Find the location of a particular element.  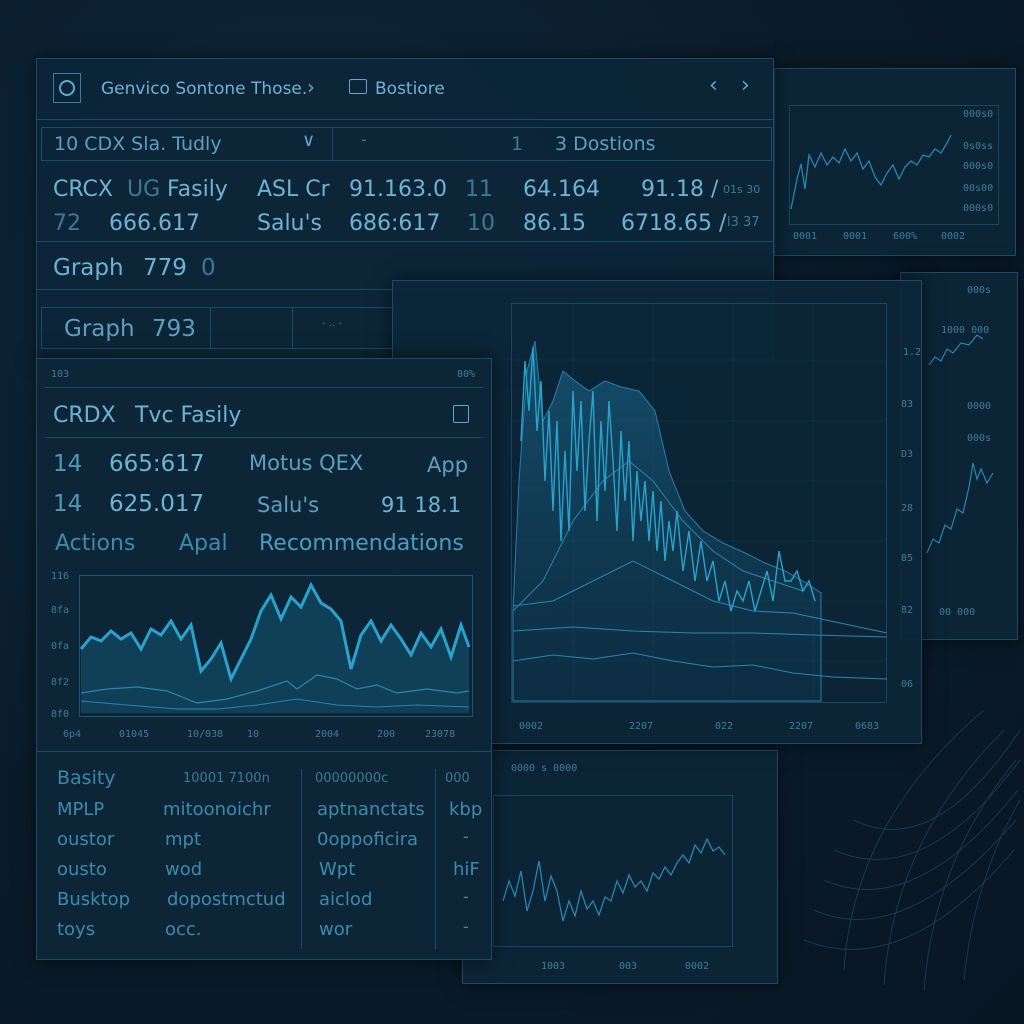

row-value: 10 is located at coordinates (481, 223).